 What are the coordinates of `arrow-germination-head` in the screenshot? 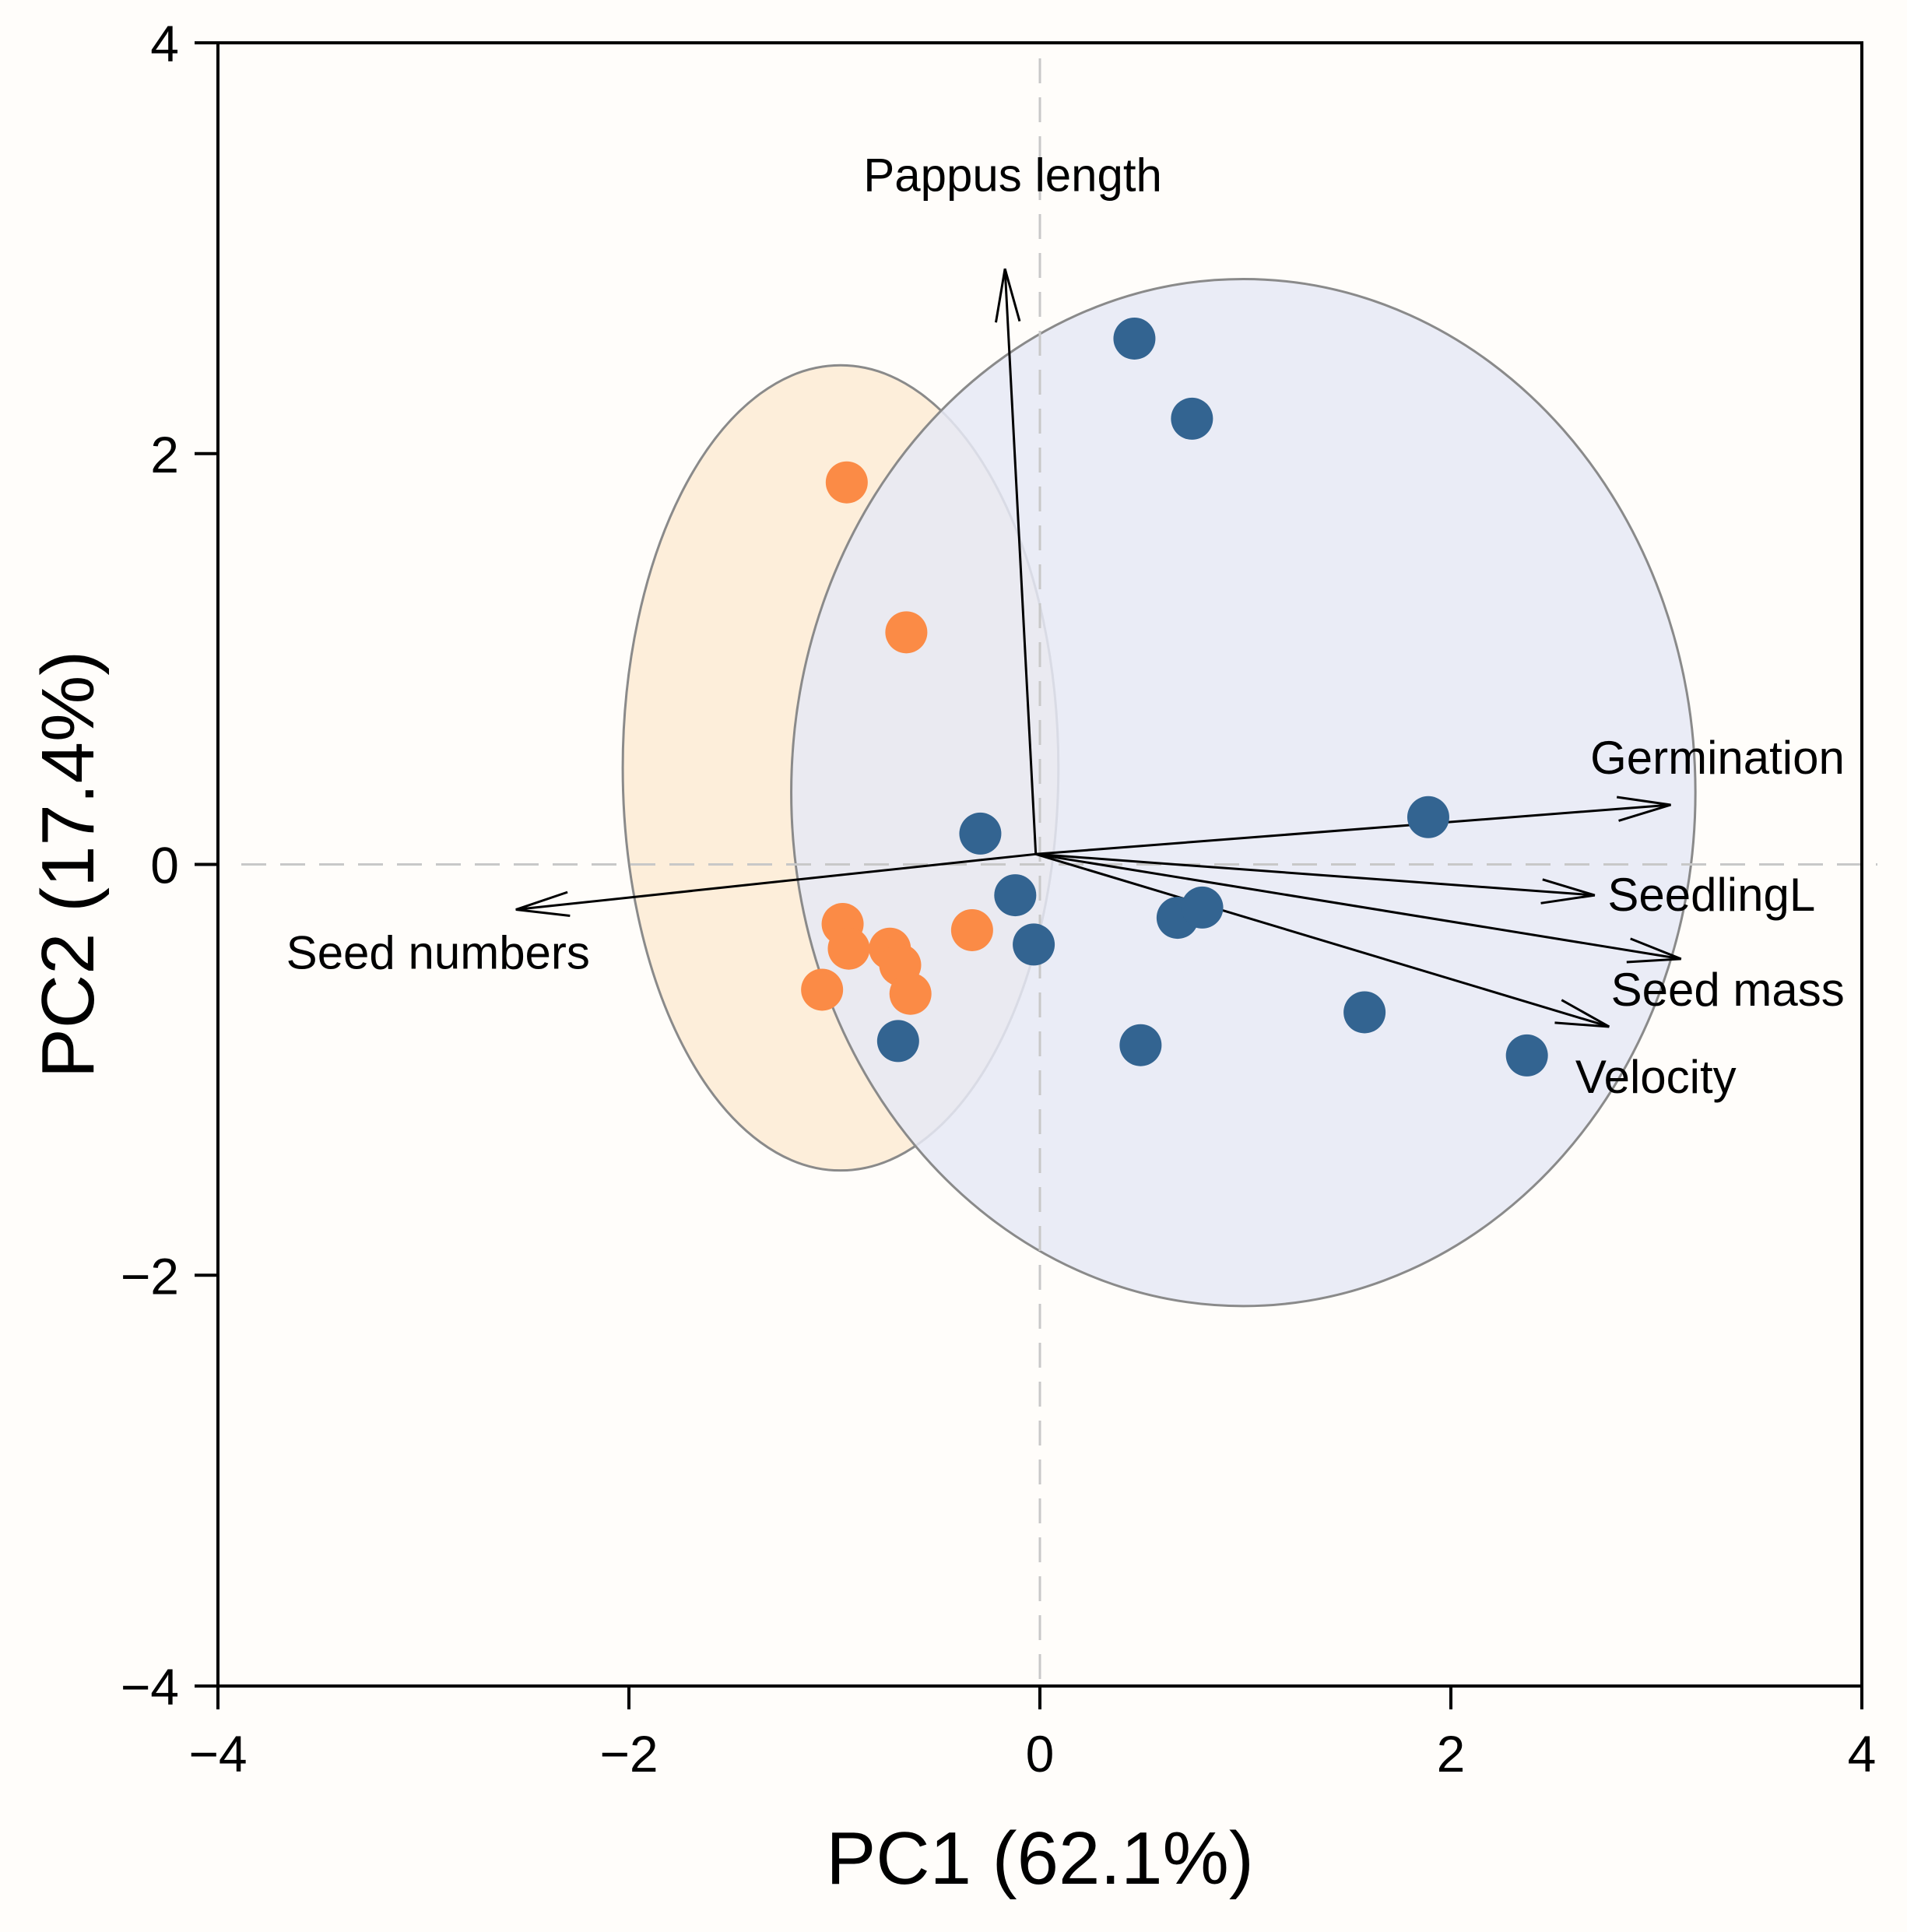 It's located at (1643, 809).